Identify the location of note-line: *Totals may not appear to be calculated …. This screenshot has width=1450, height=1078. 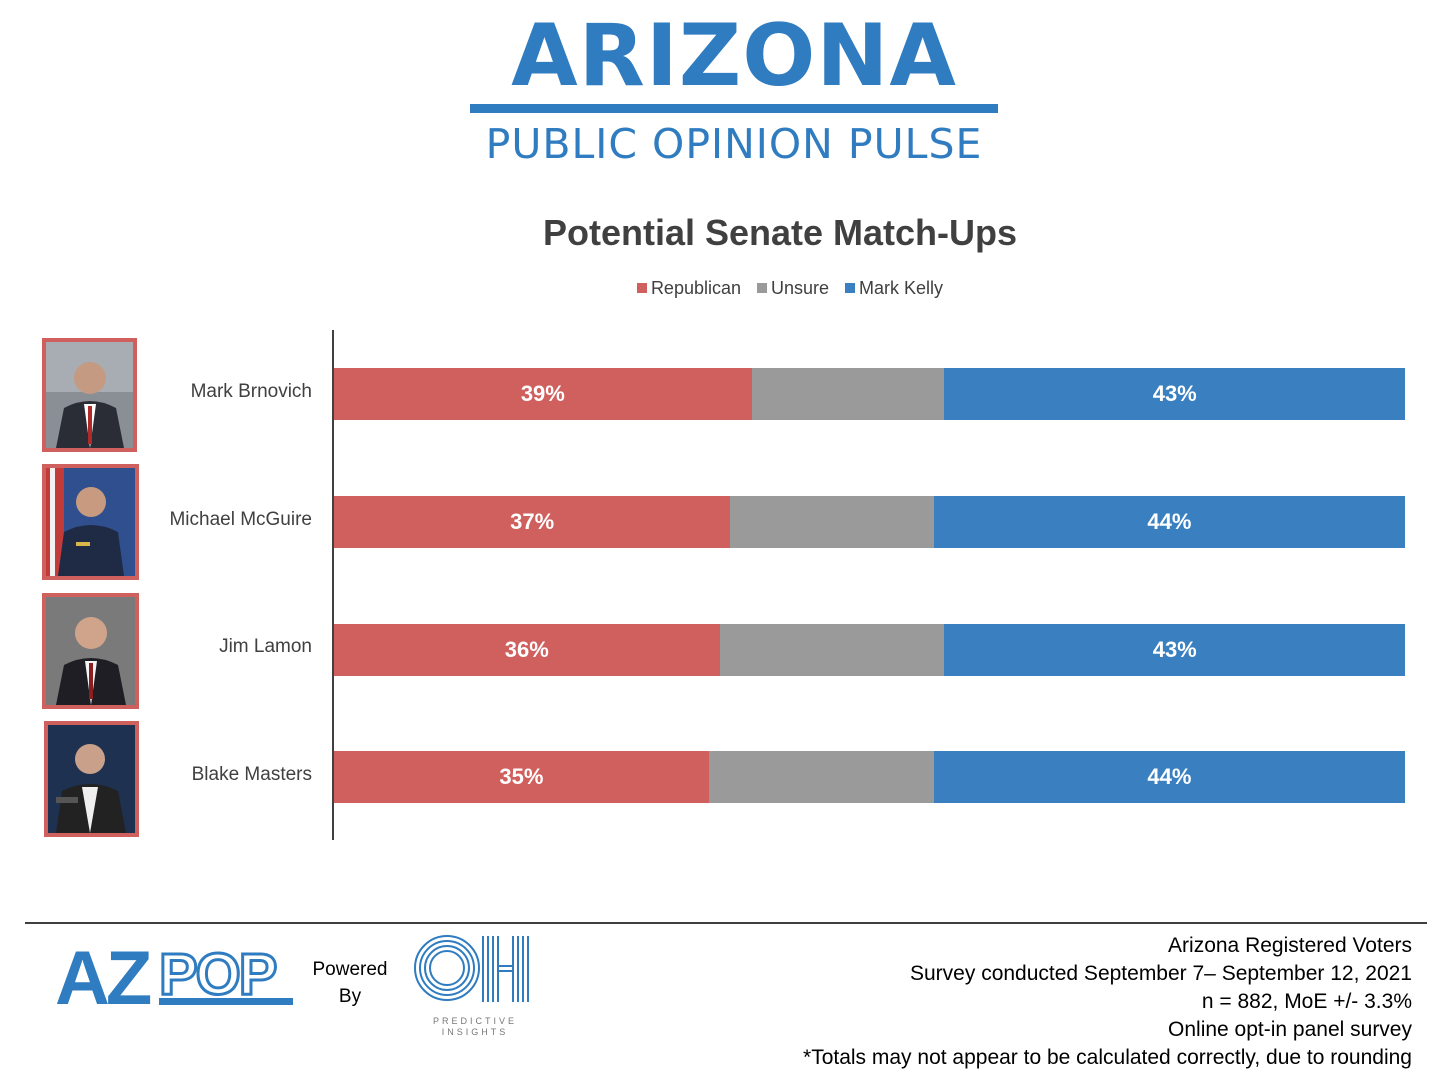
(1107, 1057).